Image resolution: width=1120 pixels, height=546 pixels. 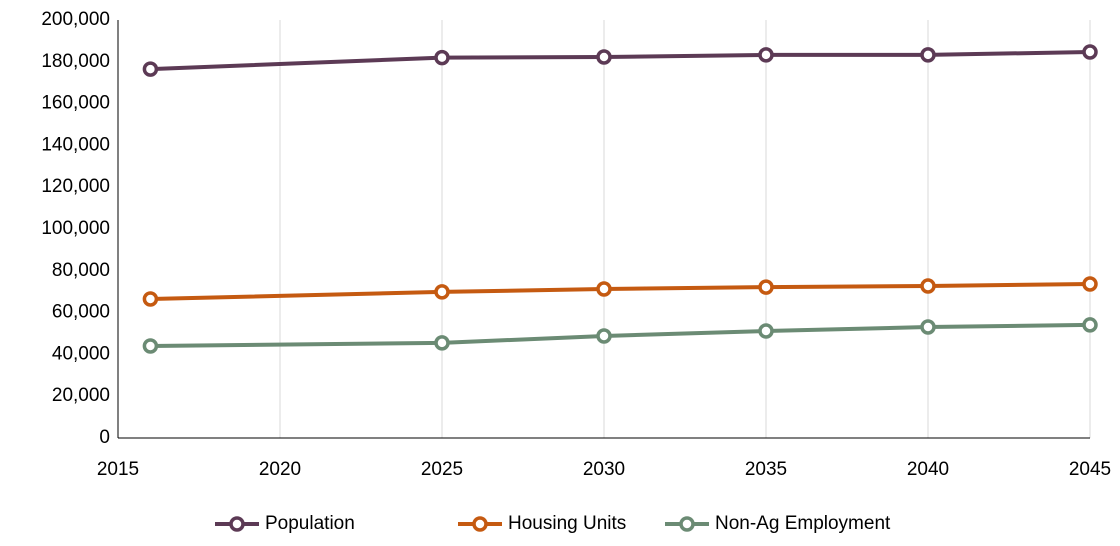 What do you see at coordinates (604, 469) in the screenshot?
I see `x-tick-label: 2030` at bounding box center [604, 469].